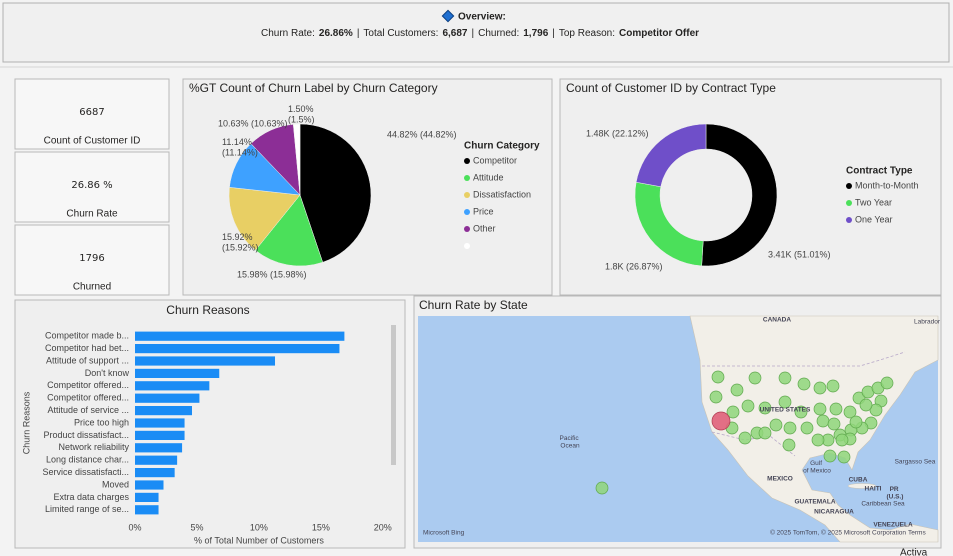 The width and height of the screenshot is (953, 556). I want to click on header-panel, so click(476, 32).